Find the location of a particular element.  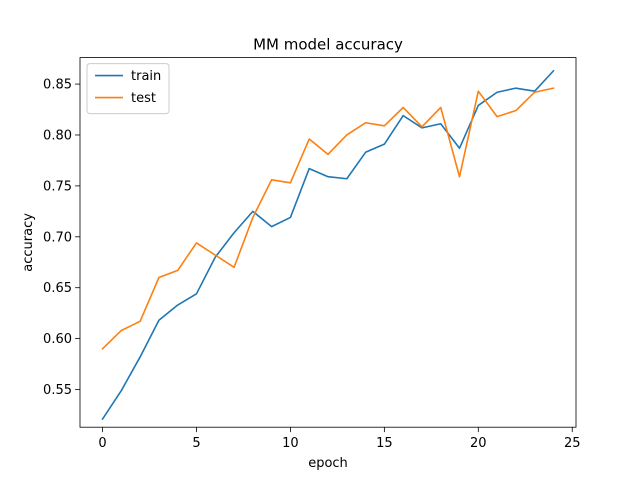

legend-label-train: train is located at coordinates (146, 76).